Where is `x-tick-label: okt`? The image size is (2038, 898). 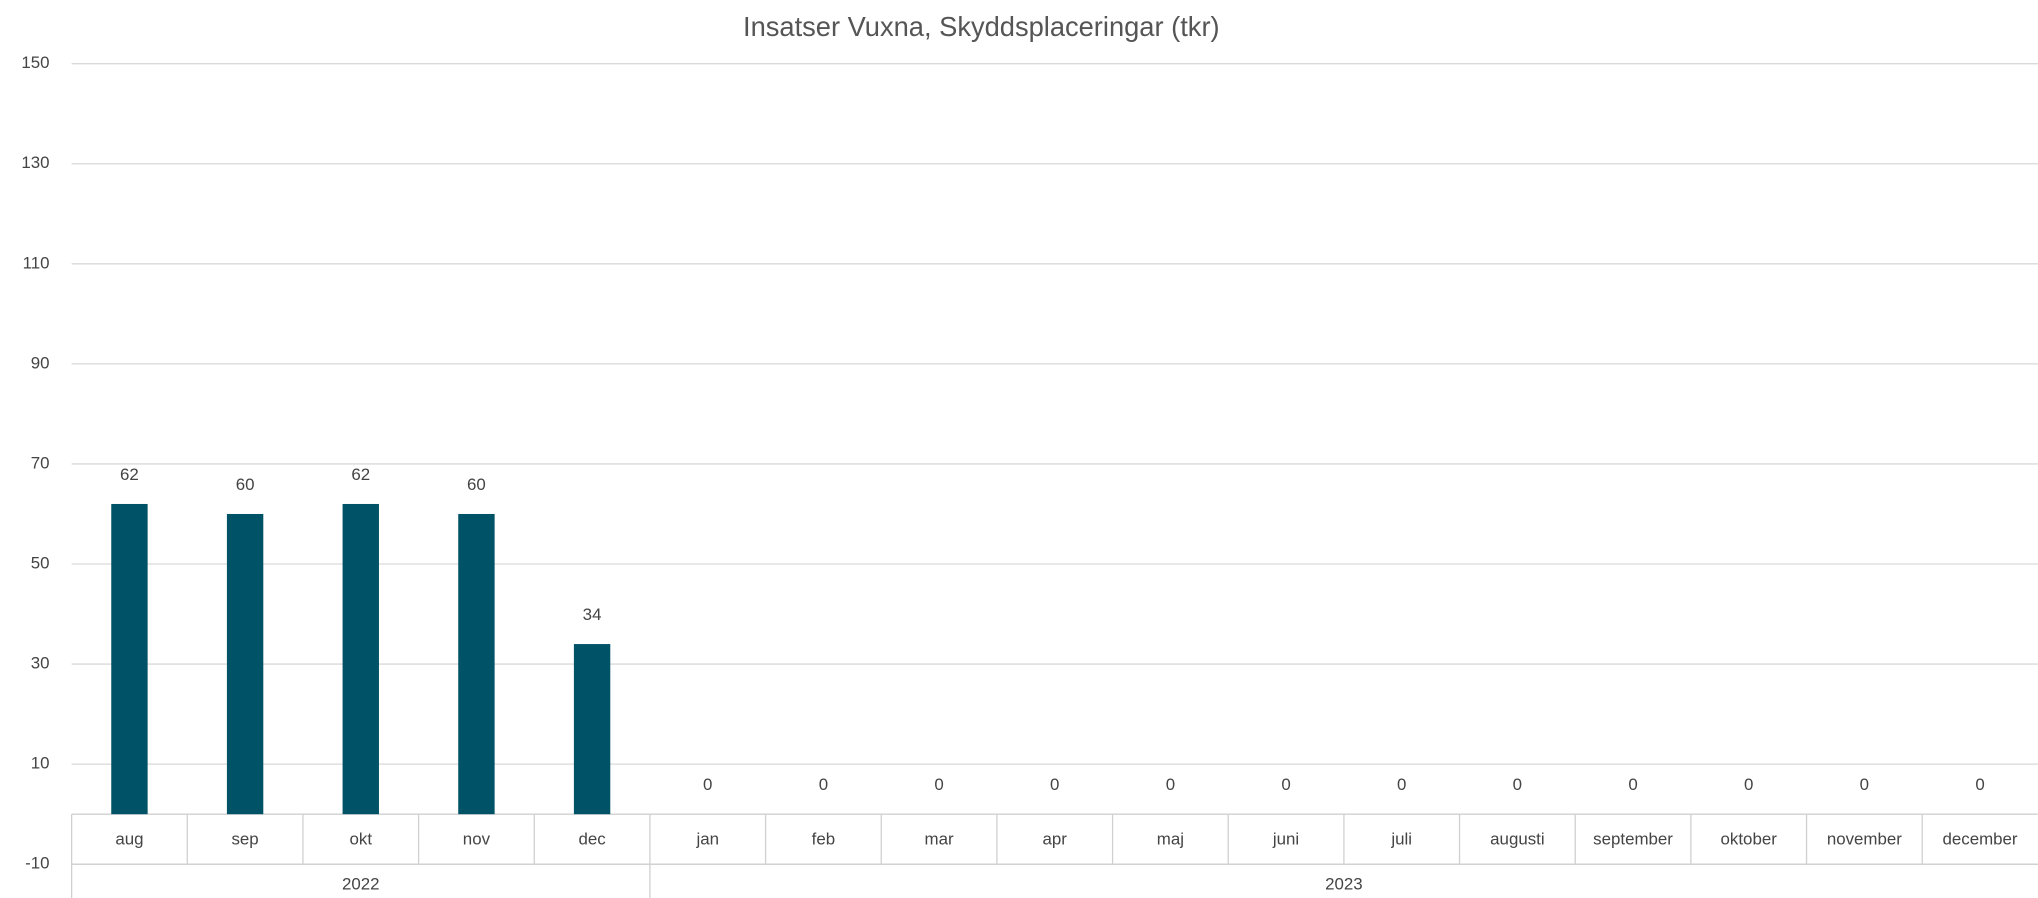
x-tick-label: okt is located at coordinates (361, 839).